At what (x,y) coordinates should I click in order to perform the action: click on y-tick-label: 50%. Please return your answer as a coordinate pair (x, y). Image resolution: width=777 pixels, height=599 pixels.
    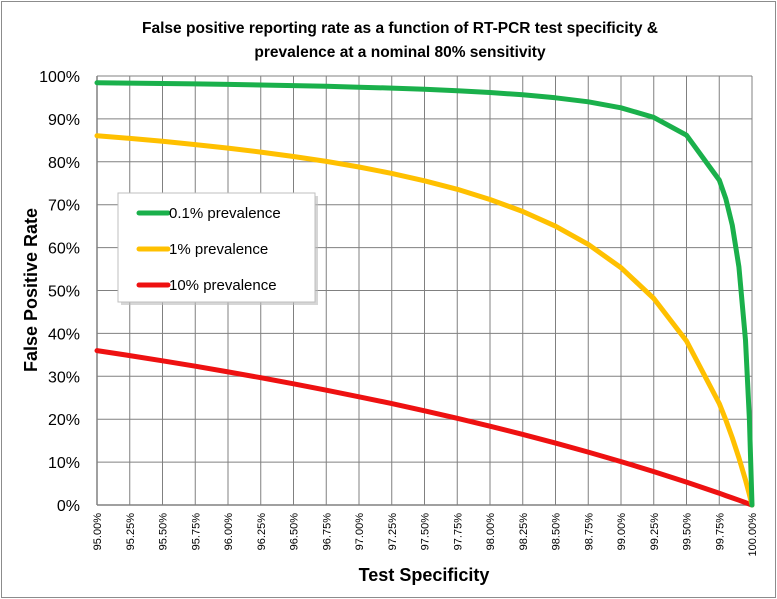
    Looking at the image, I should click on (64, 292).